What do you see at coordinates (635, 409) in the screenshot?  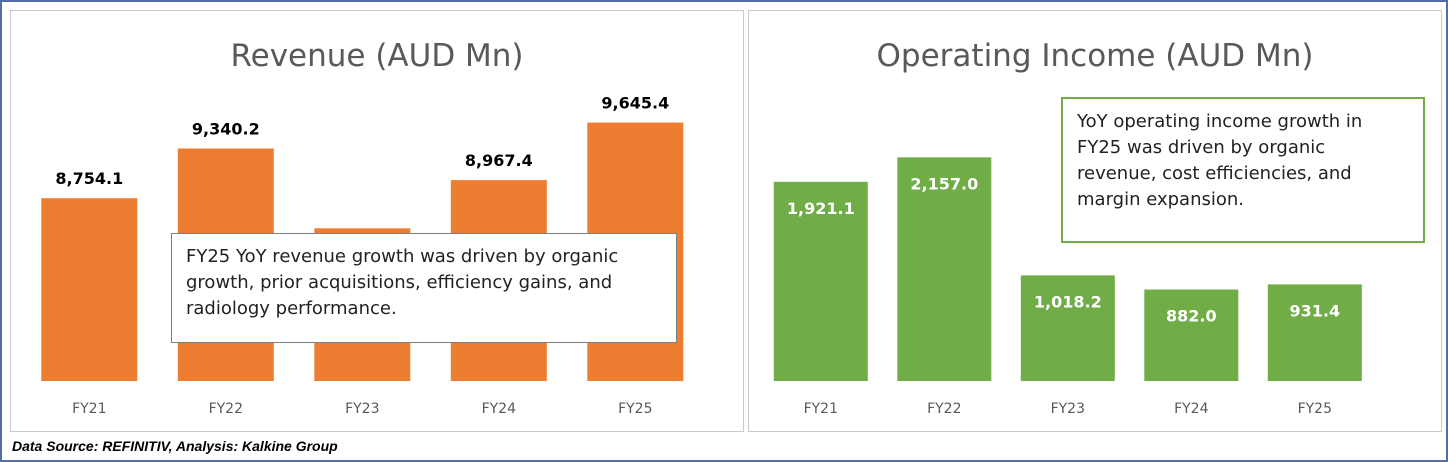 I see `revenue-tick-label-fy25: FY25` at bounding box center [635, 409].